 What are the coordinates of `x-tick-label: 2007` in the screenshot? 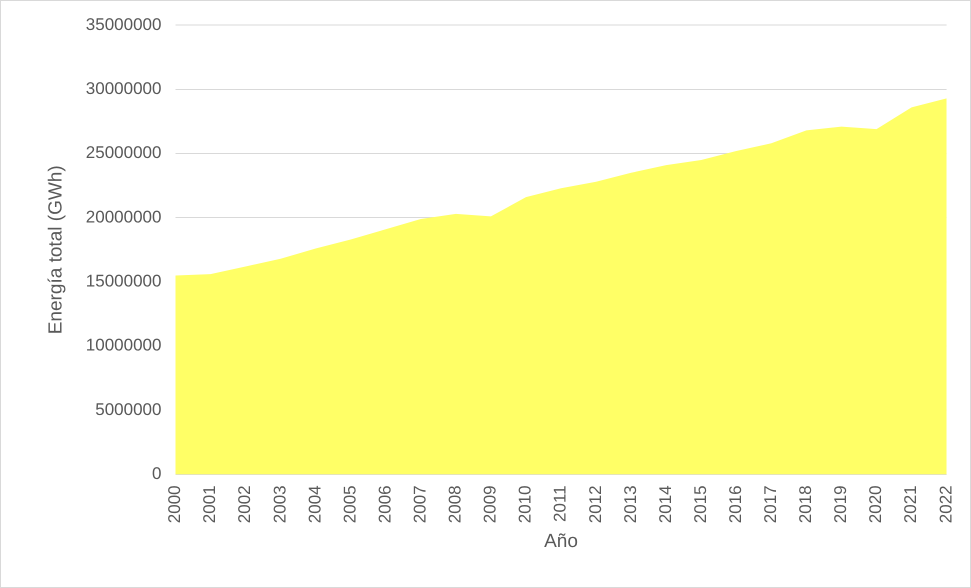 It's located at (420, 504).